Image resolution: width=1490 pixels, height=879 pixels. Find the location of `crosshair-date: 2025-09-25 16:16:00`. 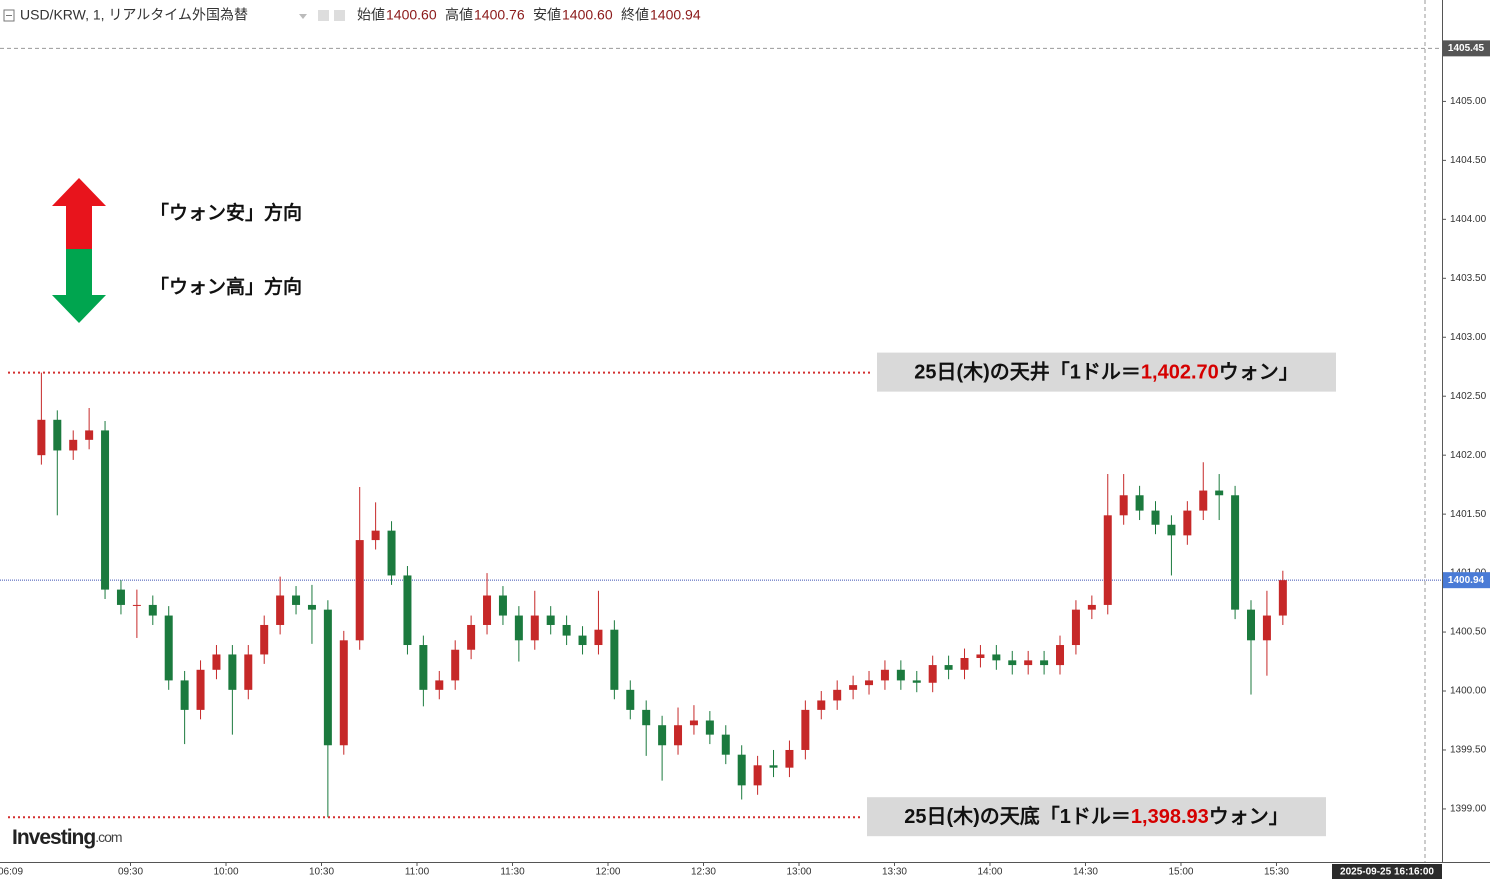

crosshair-date: 2025-09-25 16:16:00 is located at coordinates (1387, 872).